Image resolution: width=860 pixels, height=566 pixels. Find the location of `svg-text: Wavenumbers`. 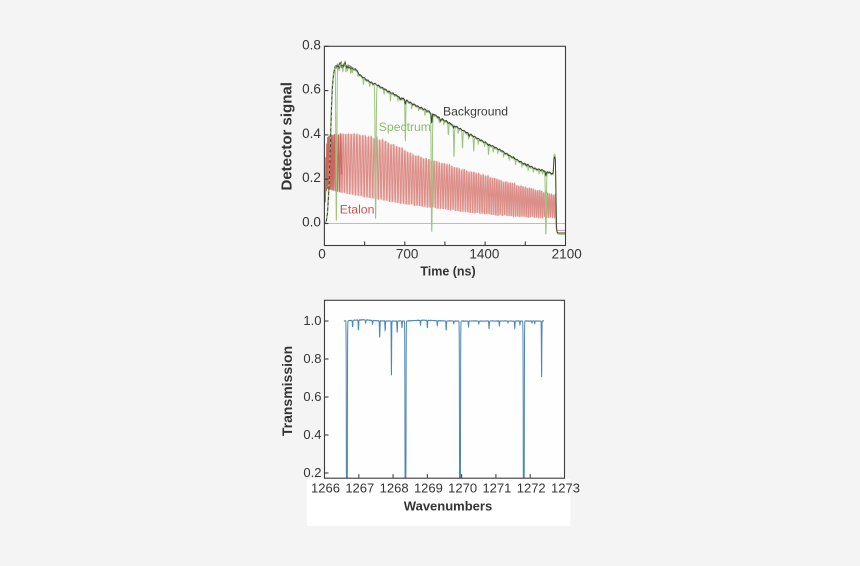

svg-text: Wavenumbers is located at coordinates (448, 506).